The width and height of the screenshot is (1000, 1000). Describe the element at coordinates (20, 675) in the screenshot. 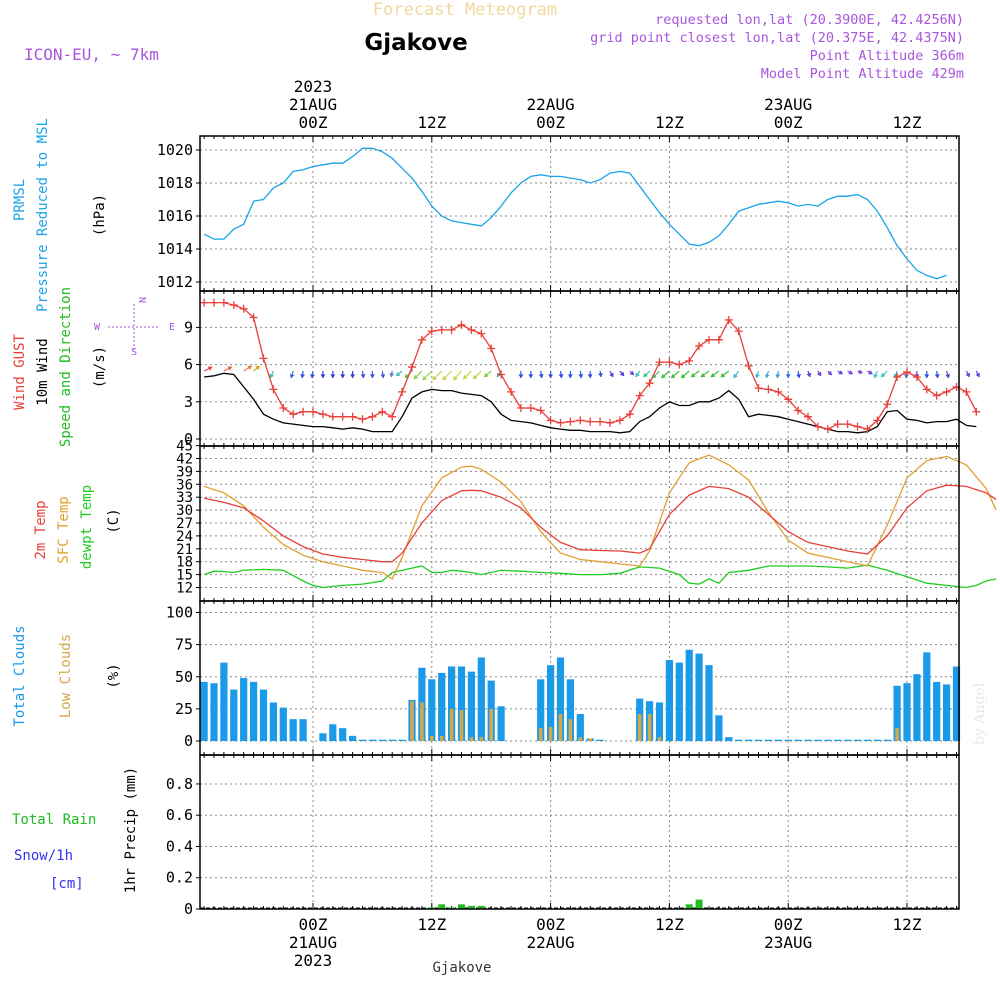

I see `total-clouds-label: Total Clouds` at that location.